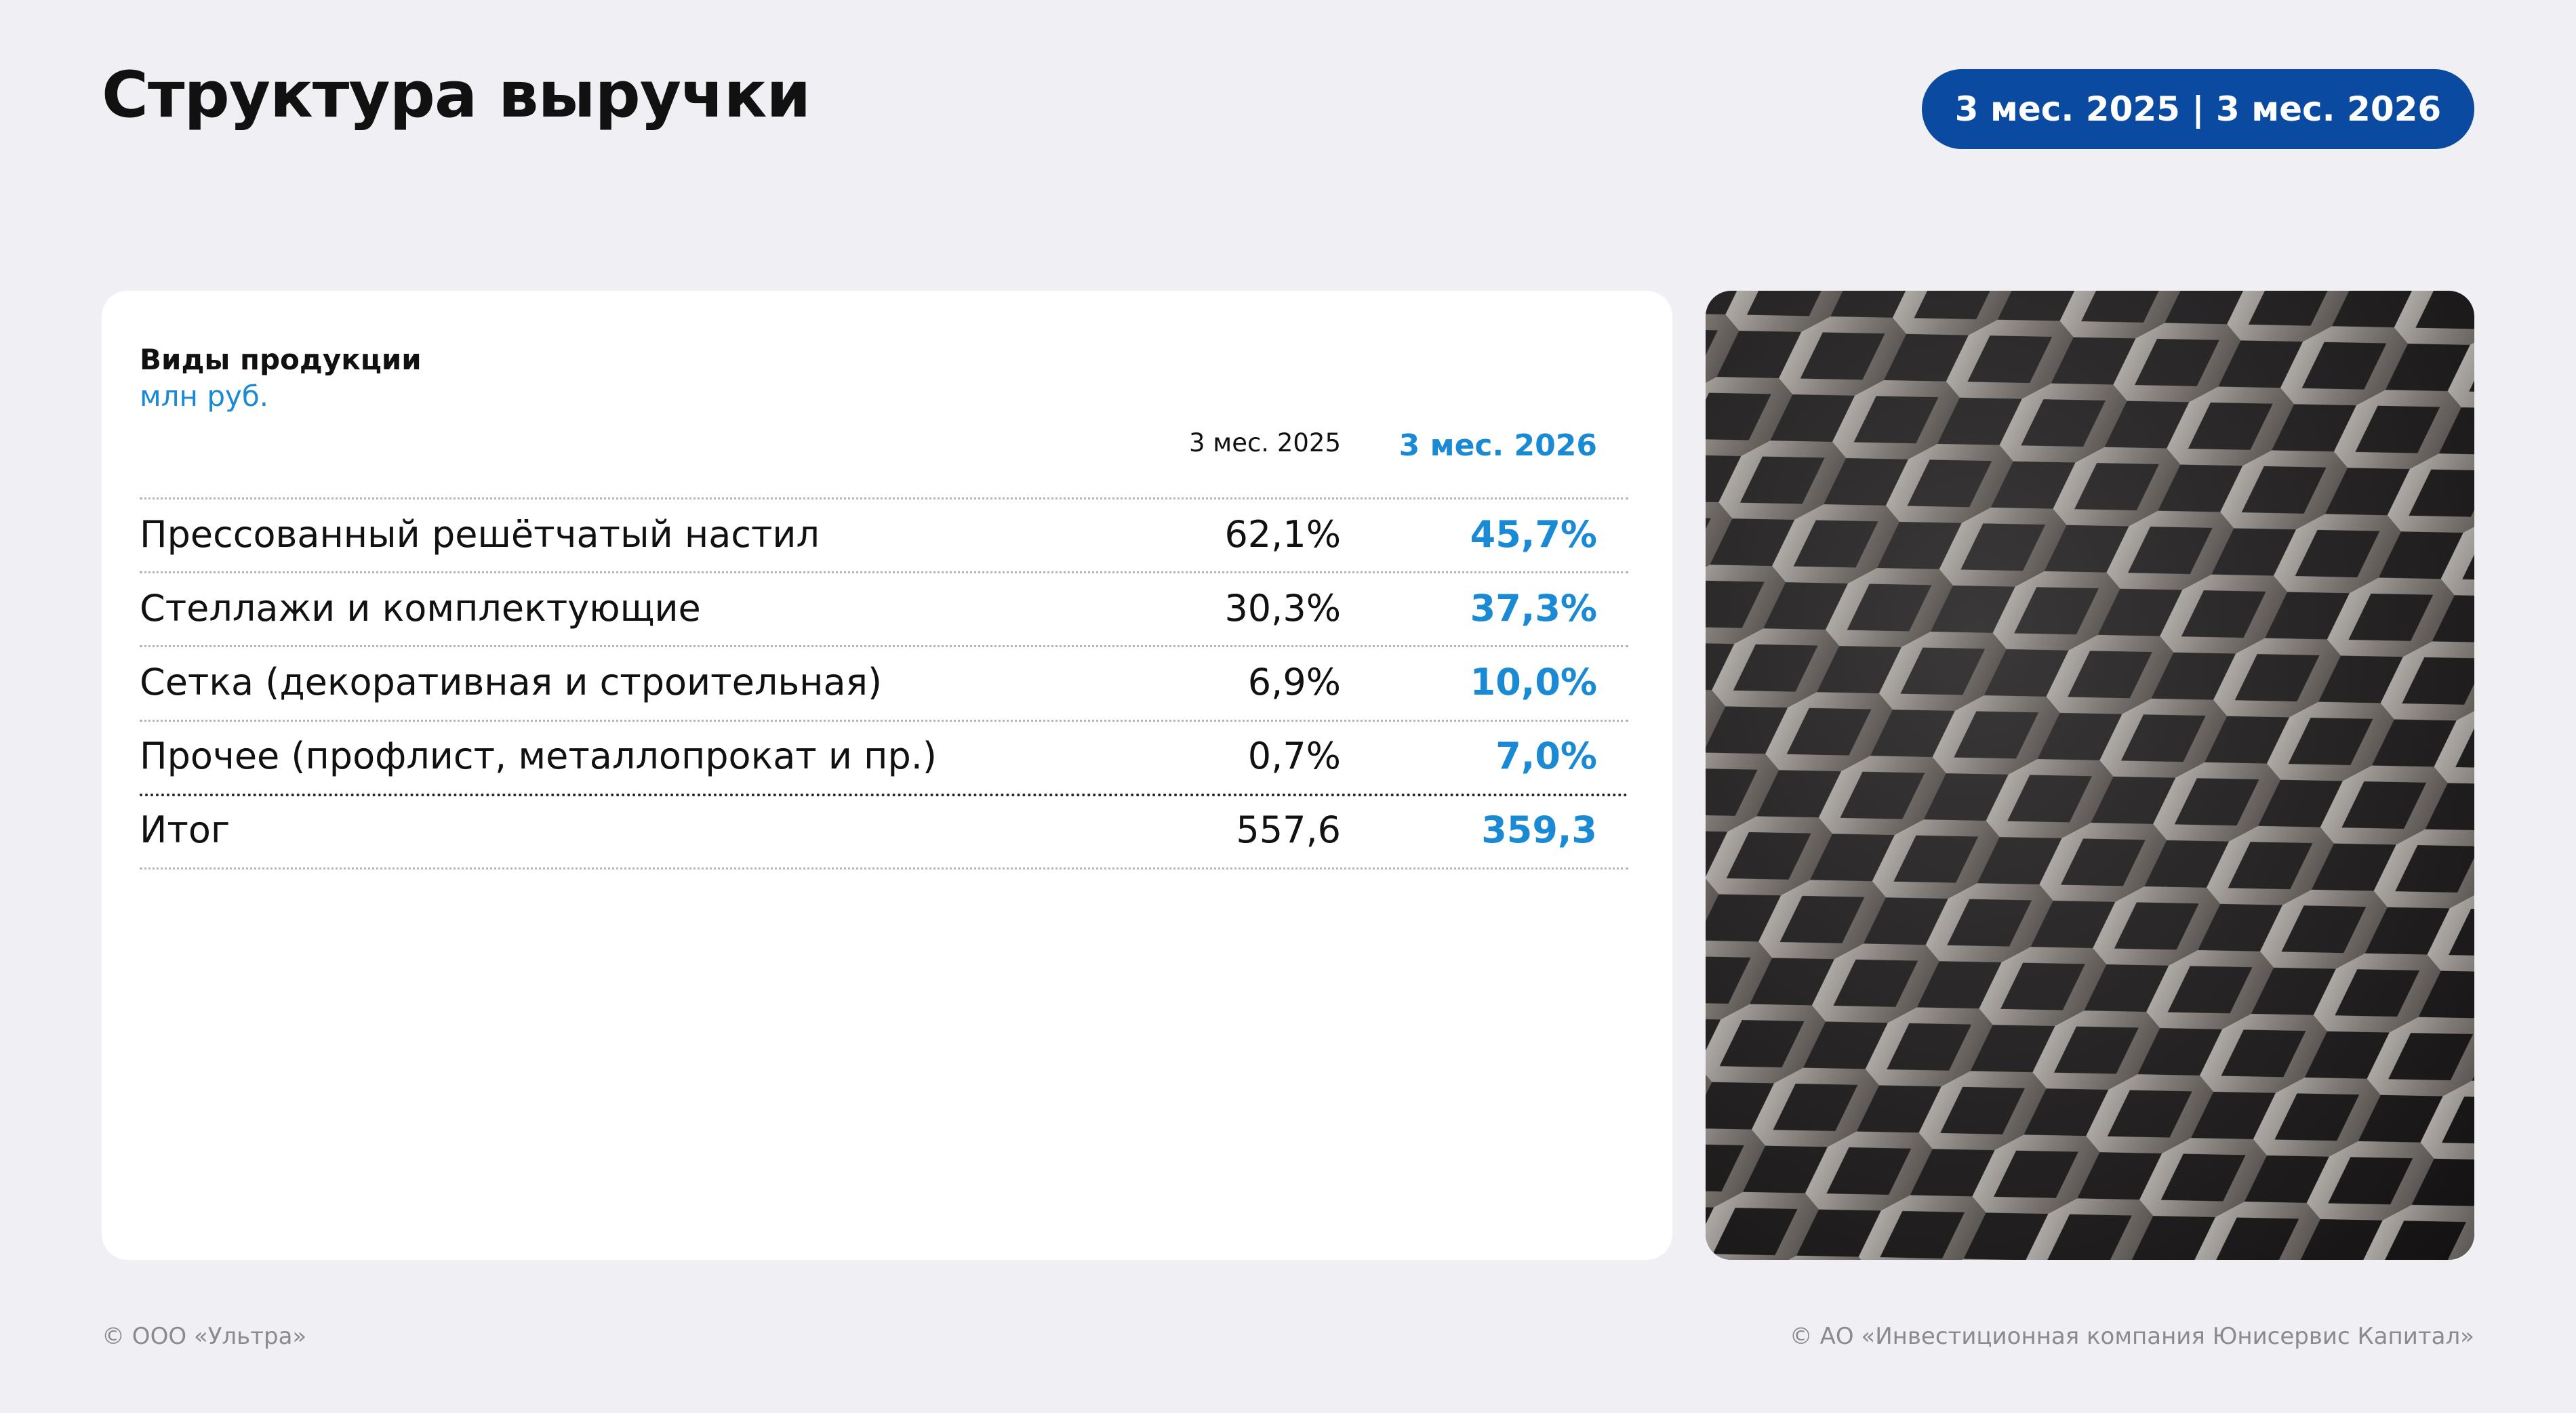  Describe the element at coordinates (1282, 608) in the screenshot. I see `row-value: 30,3%` at that location.